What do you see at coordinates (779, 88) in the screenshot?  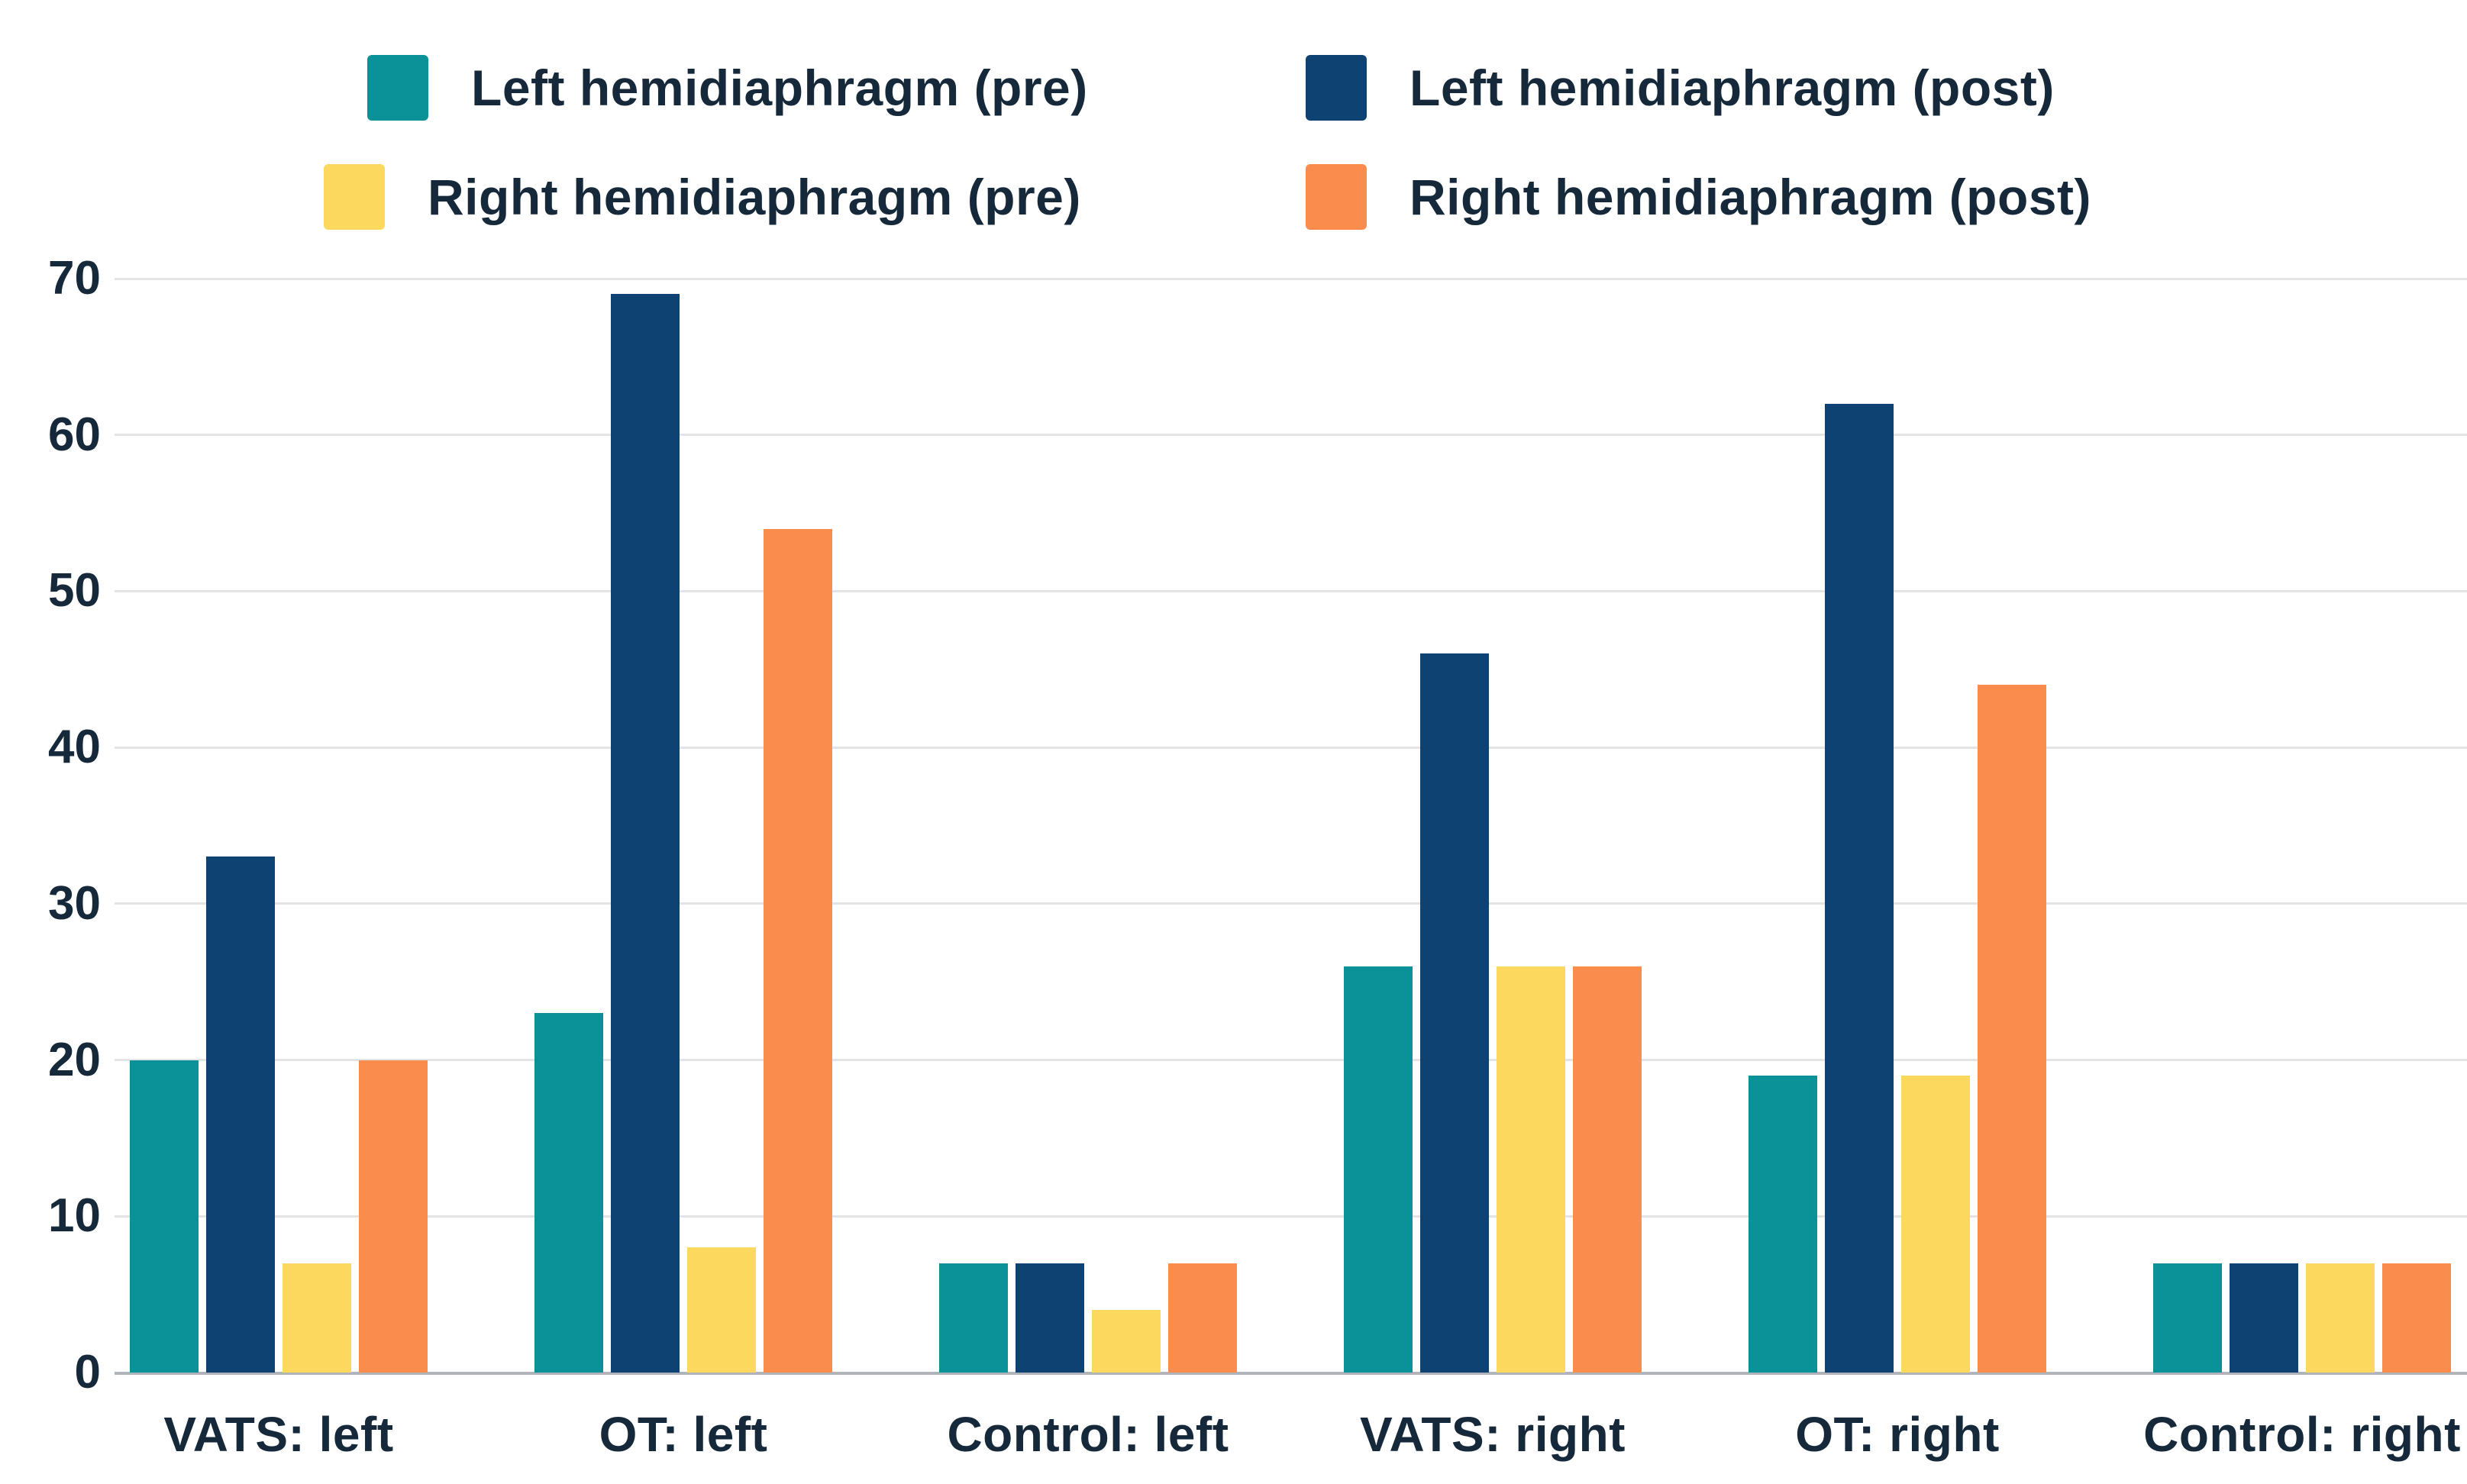 I see `legend-label: Left hemidiaphragm (pre)` at bounding box center [779, 88].